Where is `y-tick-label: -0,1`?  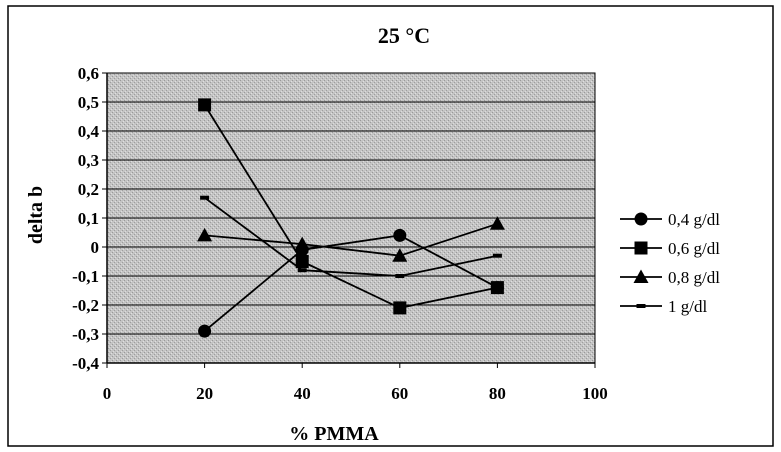 y-tick-label: -0,1 is located at coordinates (85, 276).